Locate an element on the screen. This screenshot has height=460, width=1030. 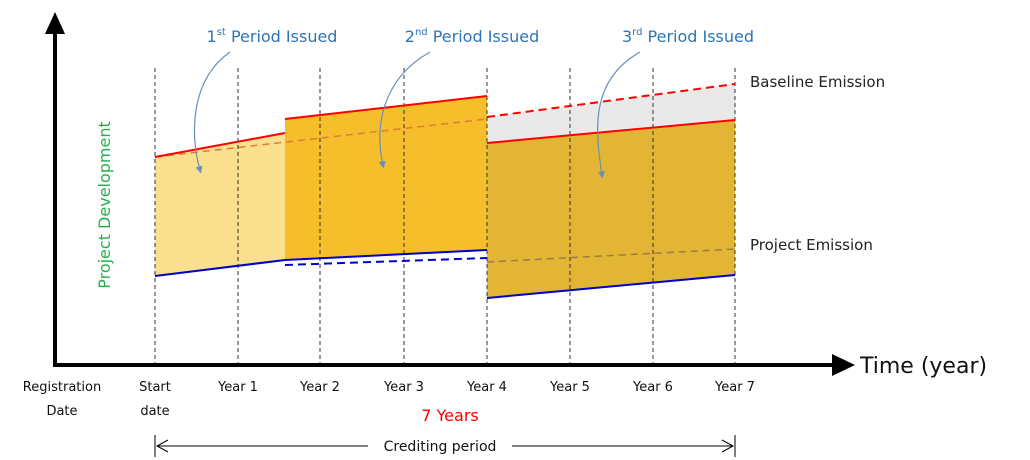
project-emission-label: Project Emission is located at coordinates (811, 245).